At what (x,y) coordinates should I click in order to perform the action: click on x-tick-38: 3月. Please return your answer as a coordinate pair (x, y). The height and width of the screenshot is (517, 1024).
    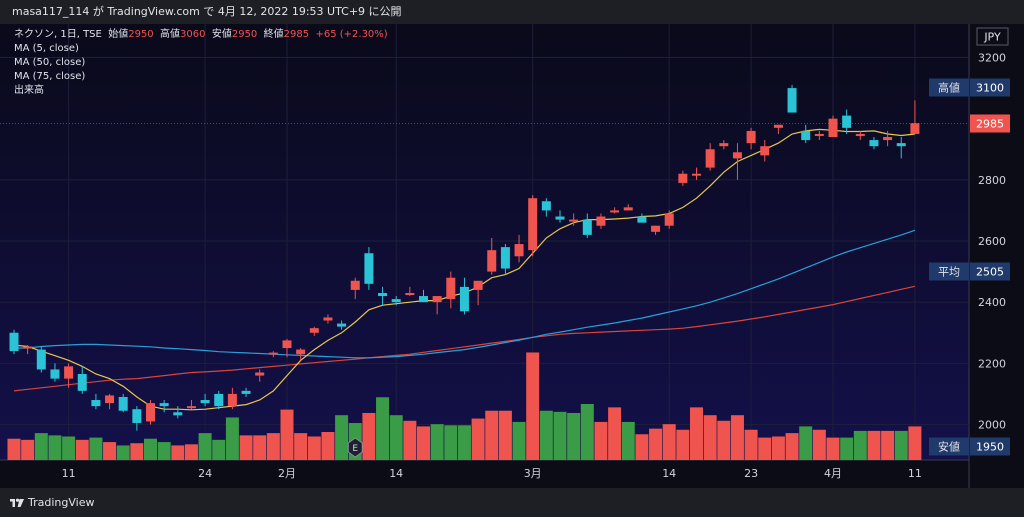
    Looking at the image, I should click on (533, 473).